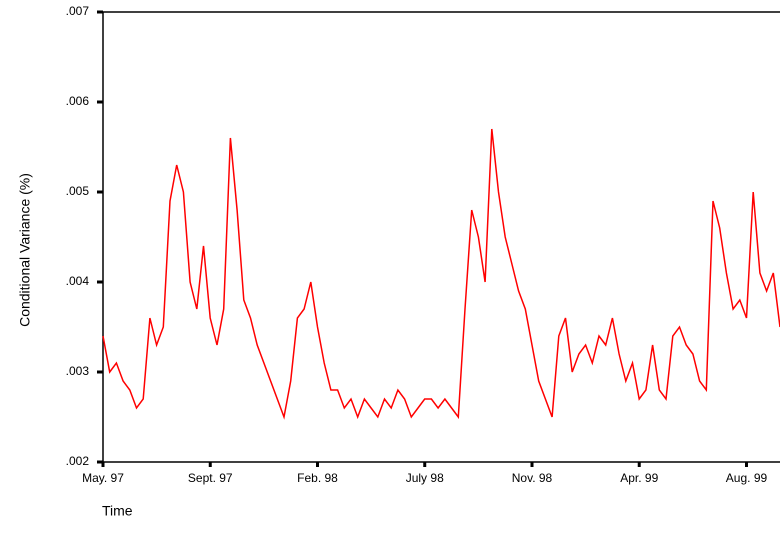 This screenshot has width=780, height=546. Describe the element at coordinates (78, 461) in the screenshot. I see `y-tick-label: .002` at that location.